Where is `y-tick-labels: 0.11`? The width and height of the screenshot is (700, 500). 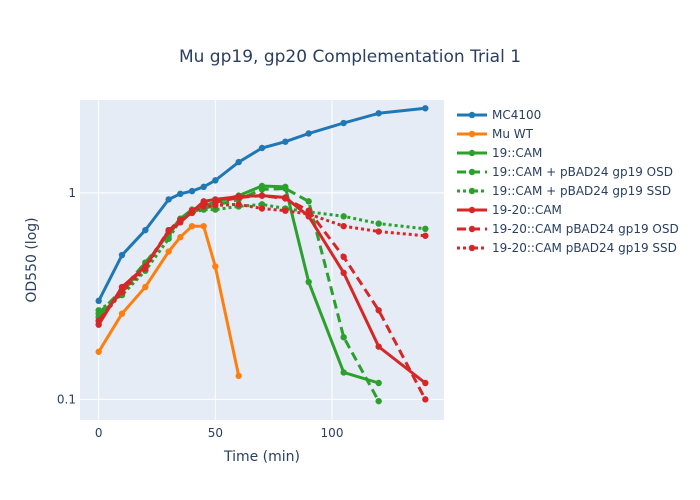 y-tick-labels: 0.11 is located at coordinates (66, 296).